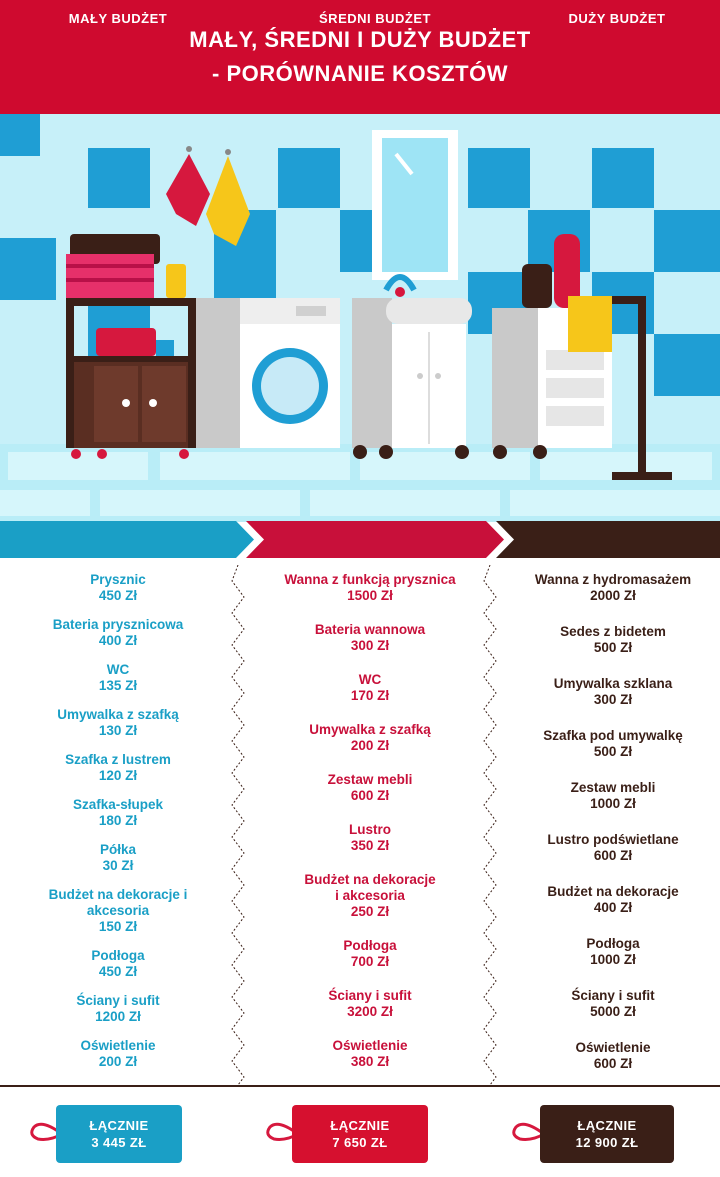  What do you see at coordinates (118, 963) in the screenshot?
I see `list-item: Podłoga 450 Zł` at bounding box center [118, 963].